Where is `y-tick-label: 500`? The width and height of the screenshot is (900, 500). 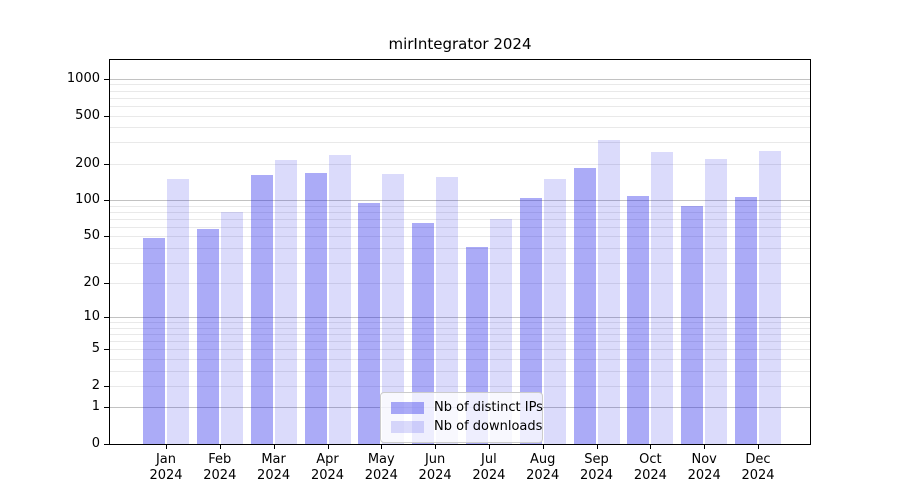
y-tick-label: 500 is located at coordinates (87, 115).